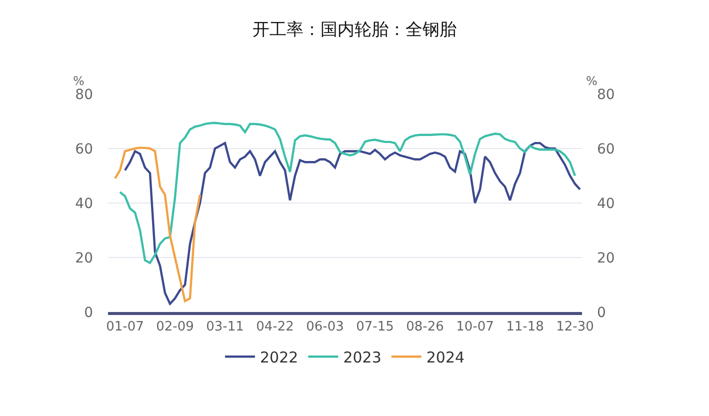 This screenshot has width=709, height=416. Describe the element at coordinates (325, 326) in the screenshot. I see `x-tick-label: 06-03` at that location.